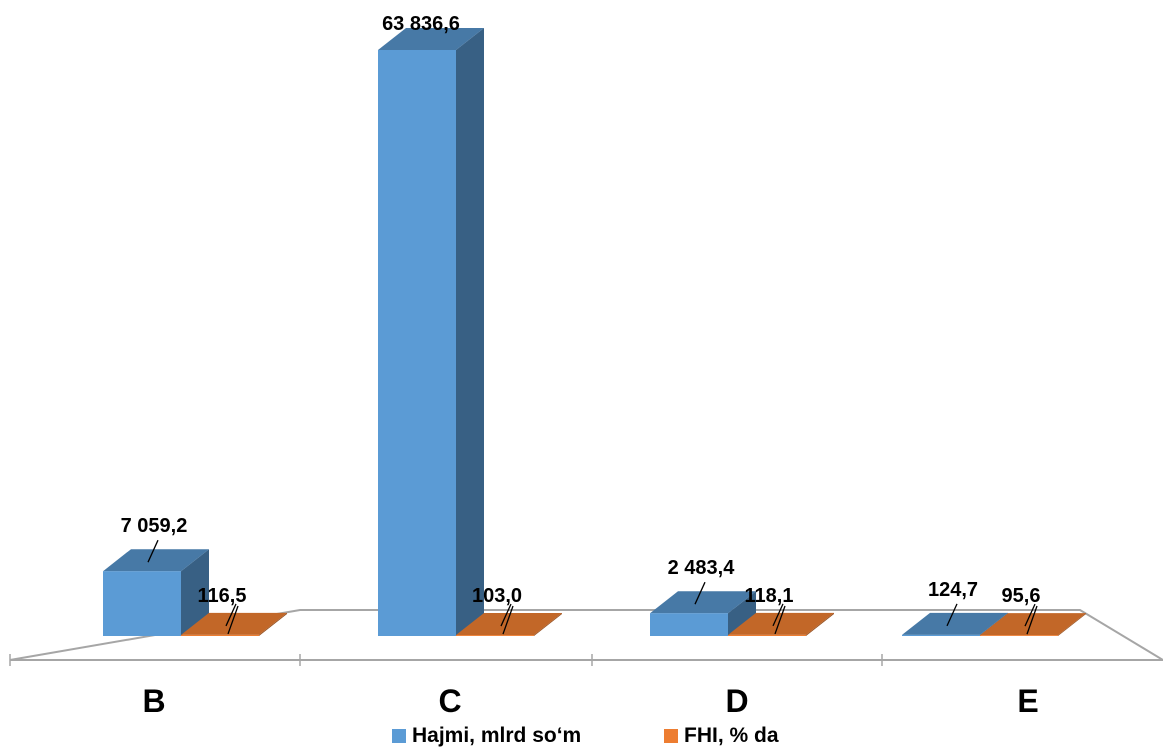 The height and width of the screenshot is (754, 1163). I want to click on legend: Hajmi, mlrd so‘m FHI, % da, so click(585, 735).